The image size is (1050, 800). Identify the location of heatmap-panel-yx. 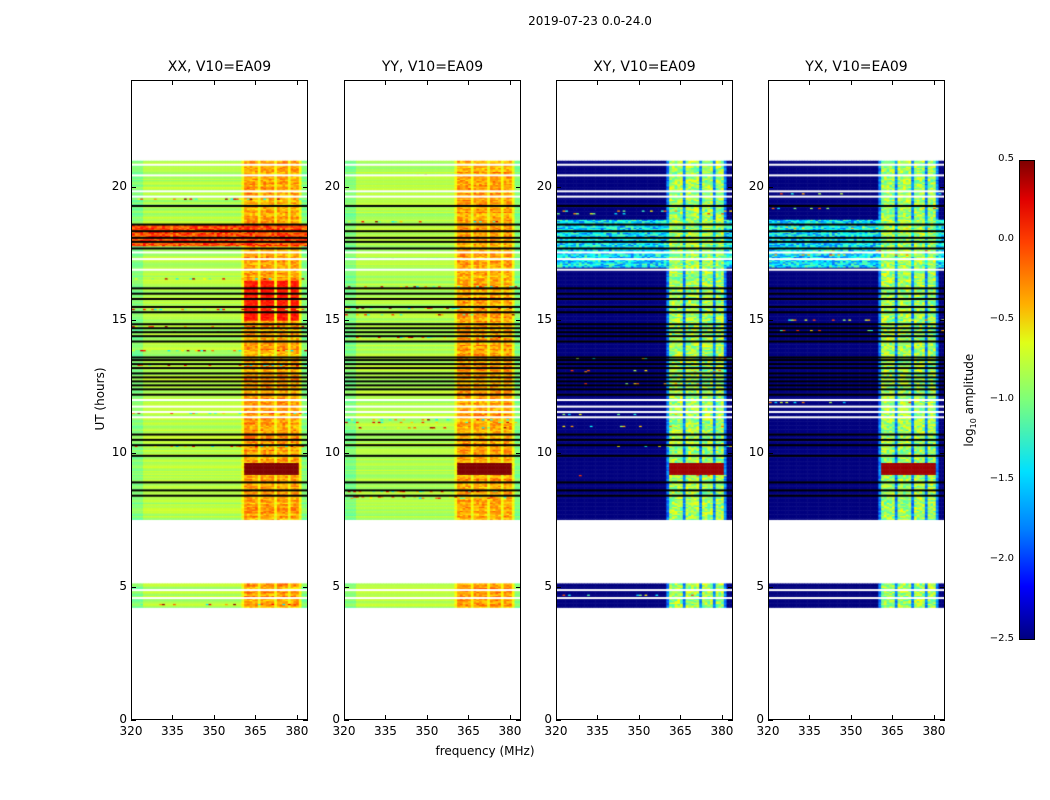
(856, 400).